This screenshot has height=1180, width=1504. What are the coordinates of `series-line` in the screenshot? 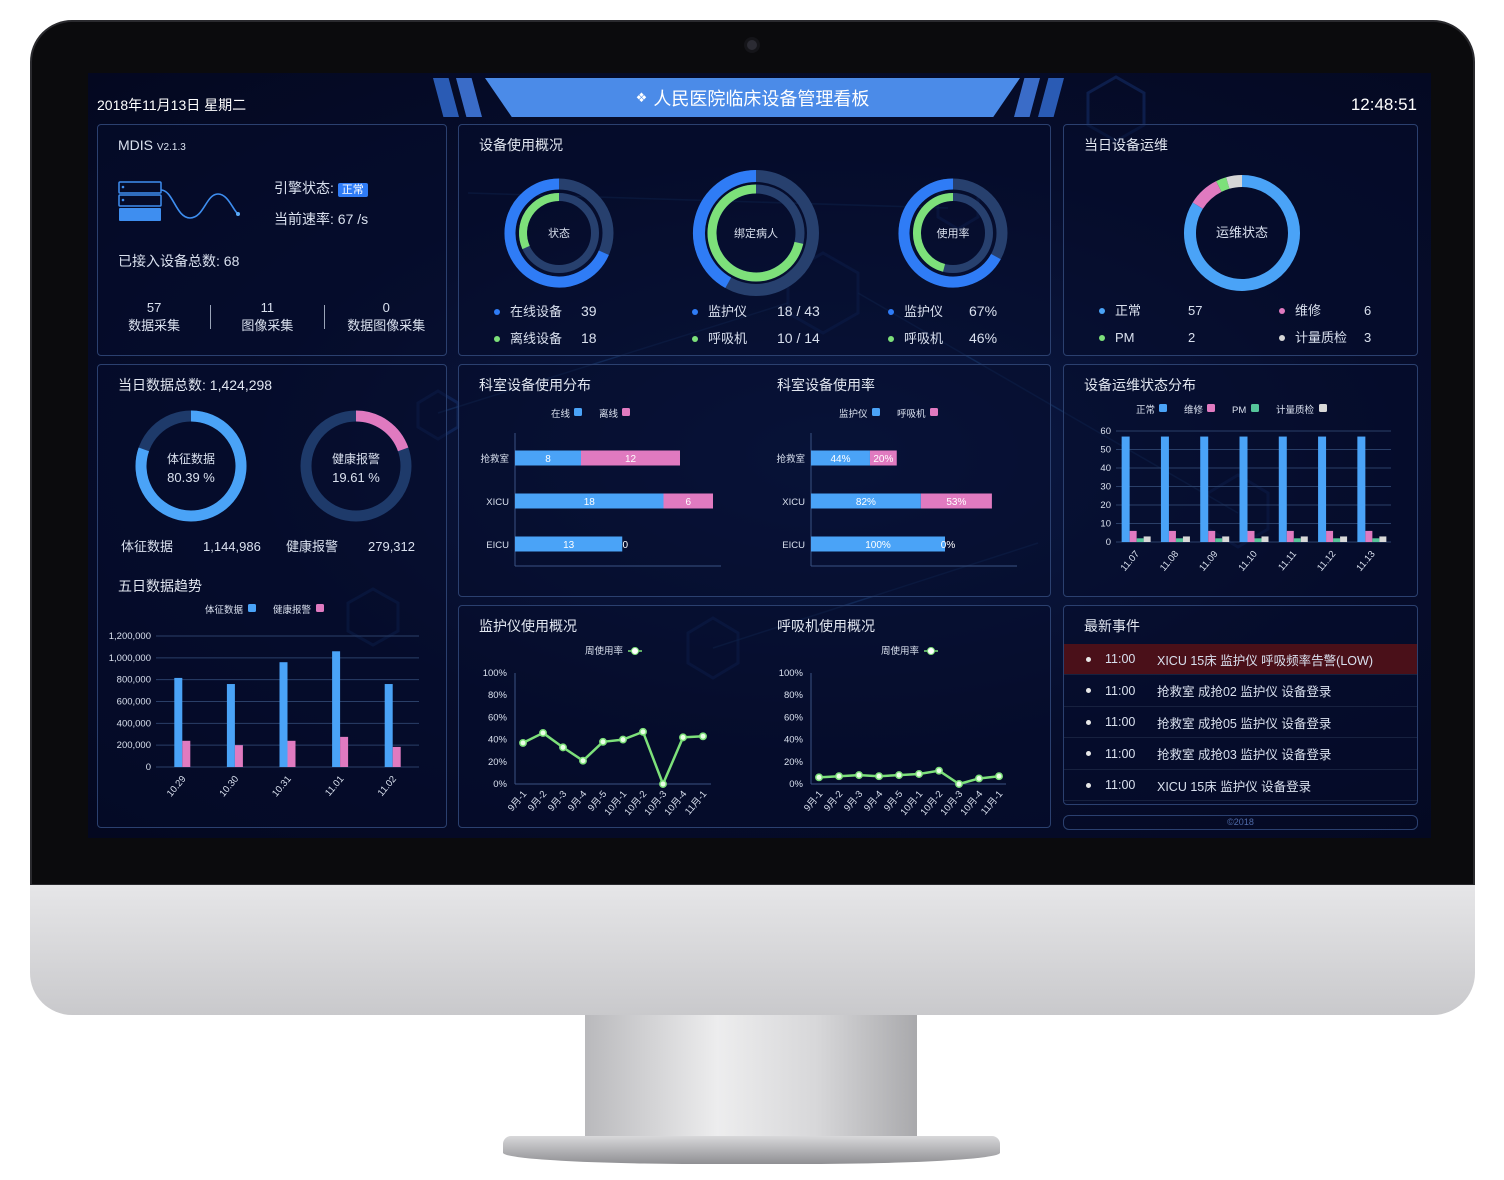 It's located at (613, 758).